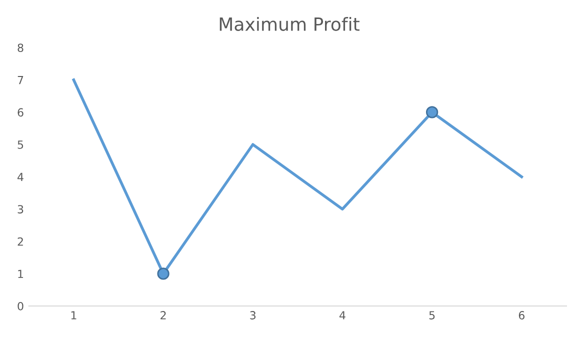  What do you see at coordinates (521, 315) in the screenshot?
I see `x-tick-label: 6` at bounding box center [521, 315].